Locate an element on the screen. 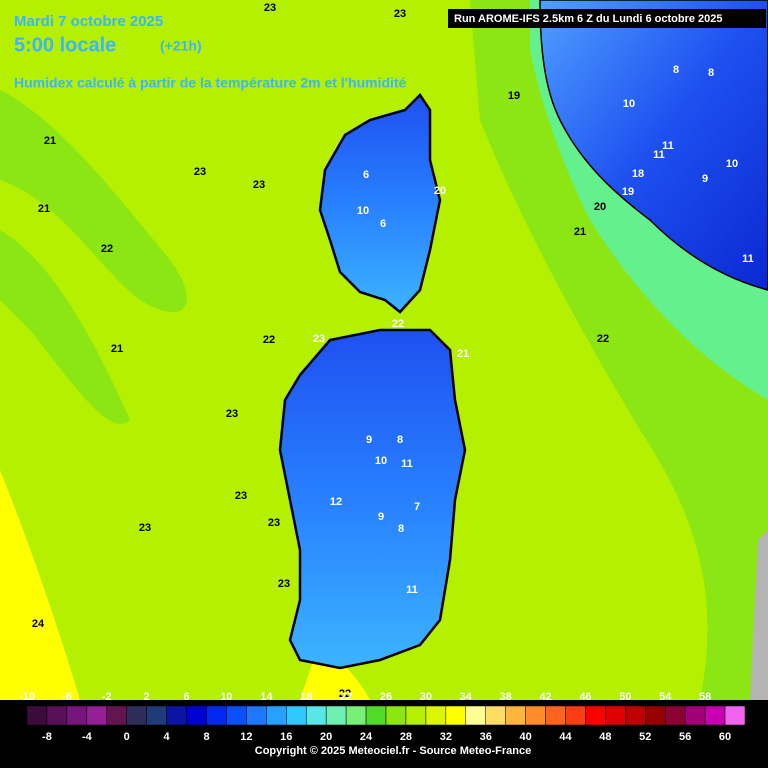 The height and width of the screenshot is (768, 768). colorbar-label: 4 is located at coordinates (167, 737).